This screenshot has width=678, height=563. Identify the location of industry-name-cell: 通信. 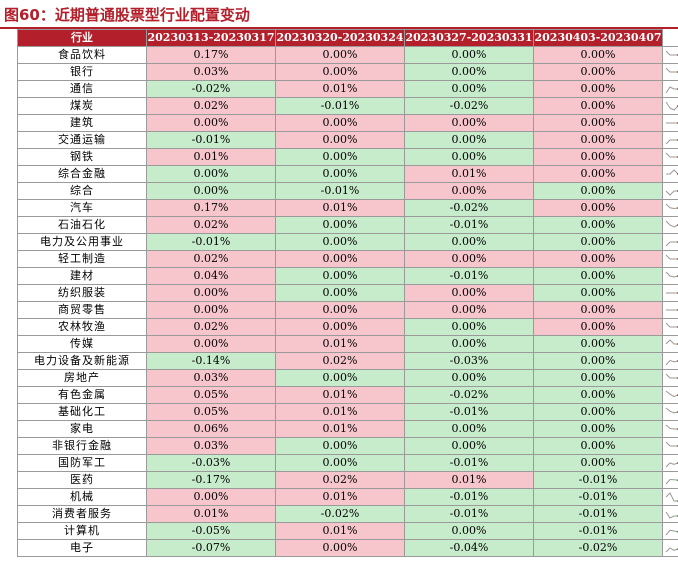
(82, 89).